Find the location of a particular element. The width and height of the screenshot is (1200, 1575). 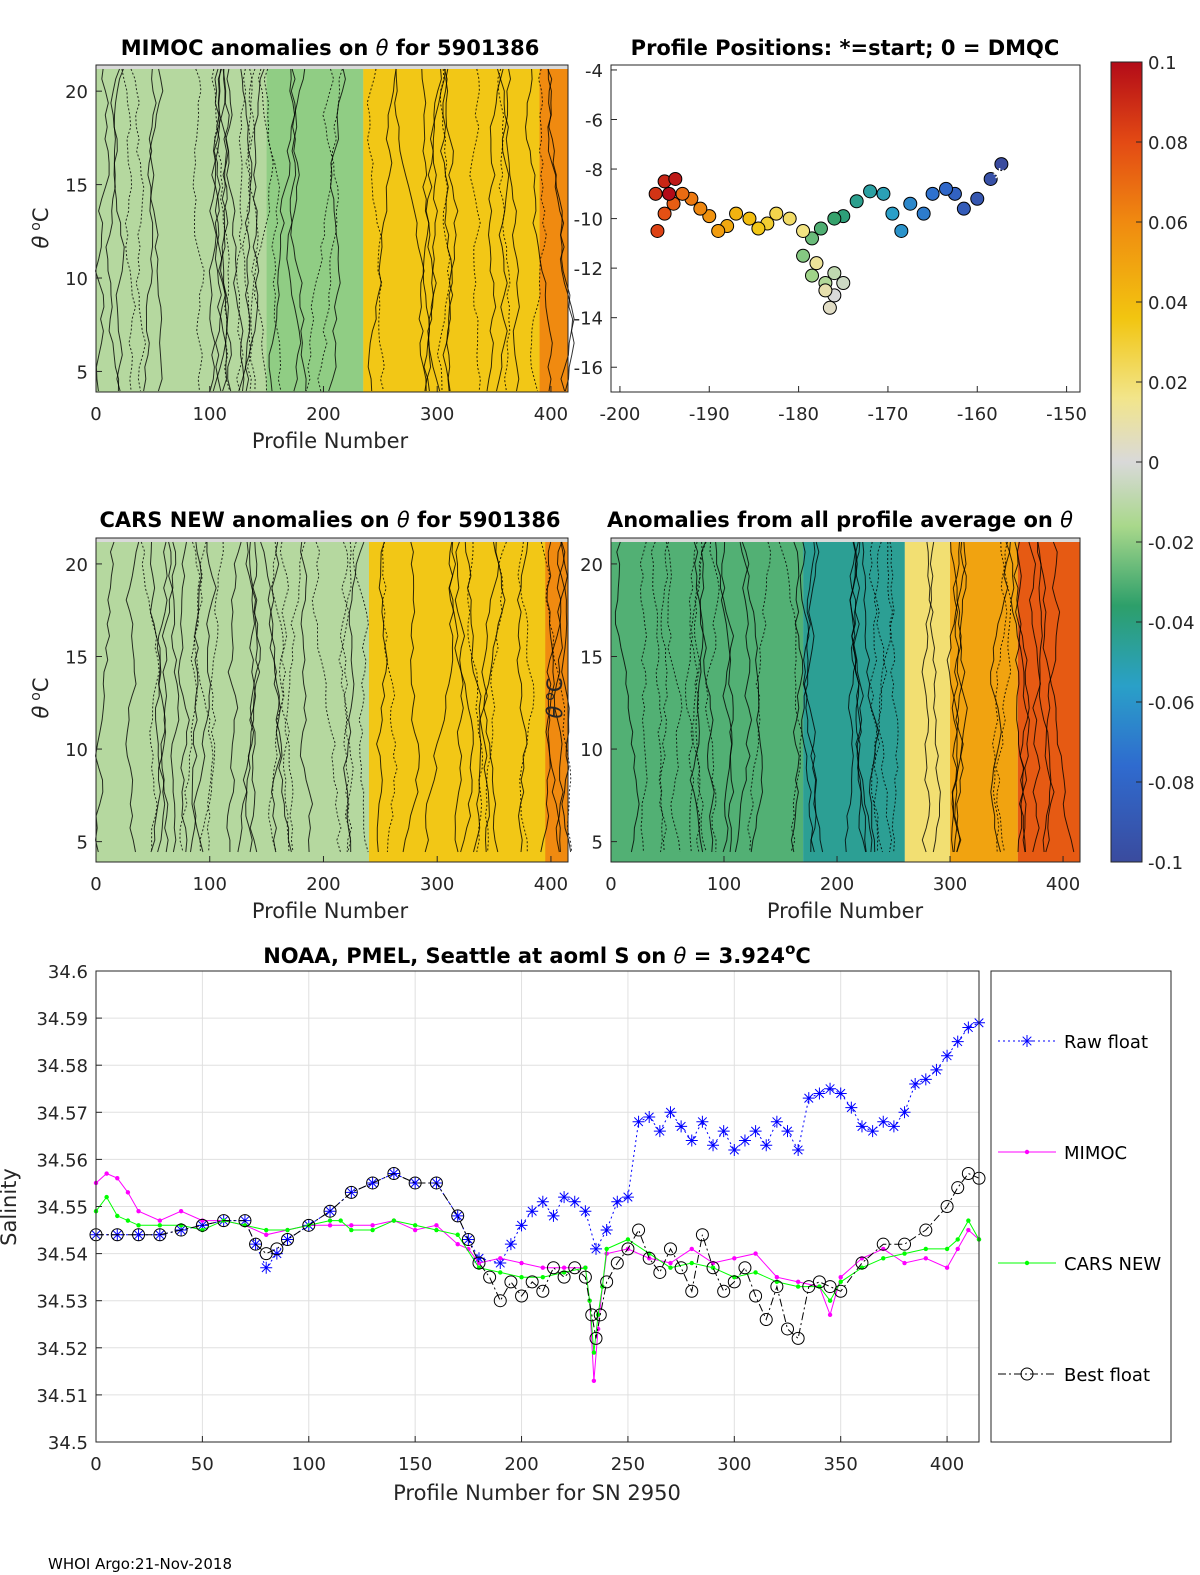

positions-title: Profile Positions: *=start; 0 = DMQC is located at coordinates (845, 48).